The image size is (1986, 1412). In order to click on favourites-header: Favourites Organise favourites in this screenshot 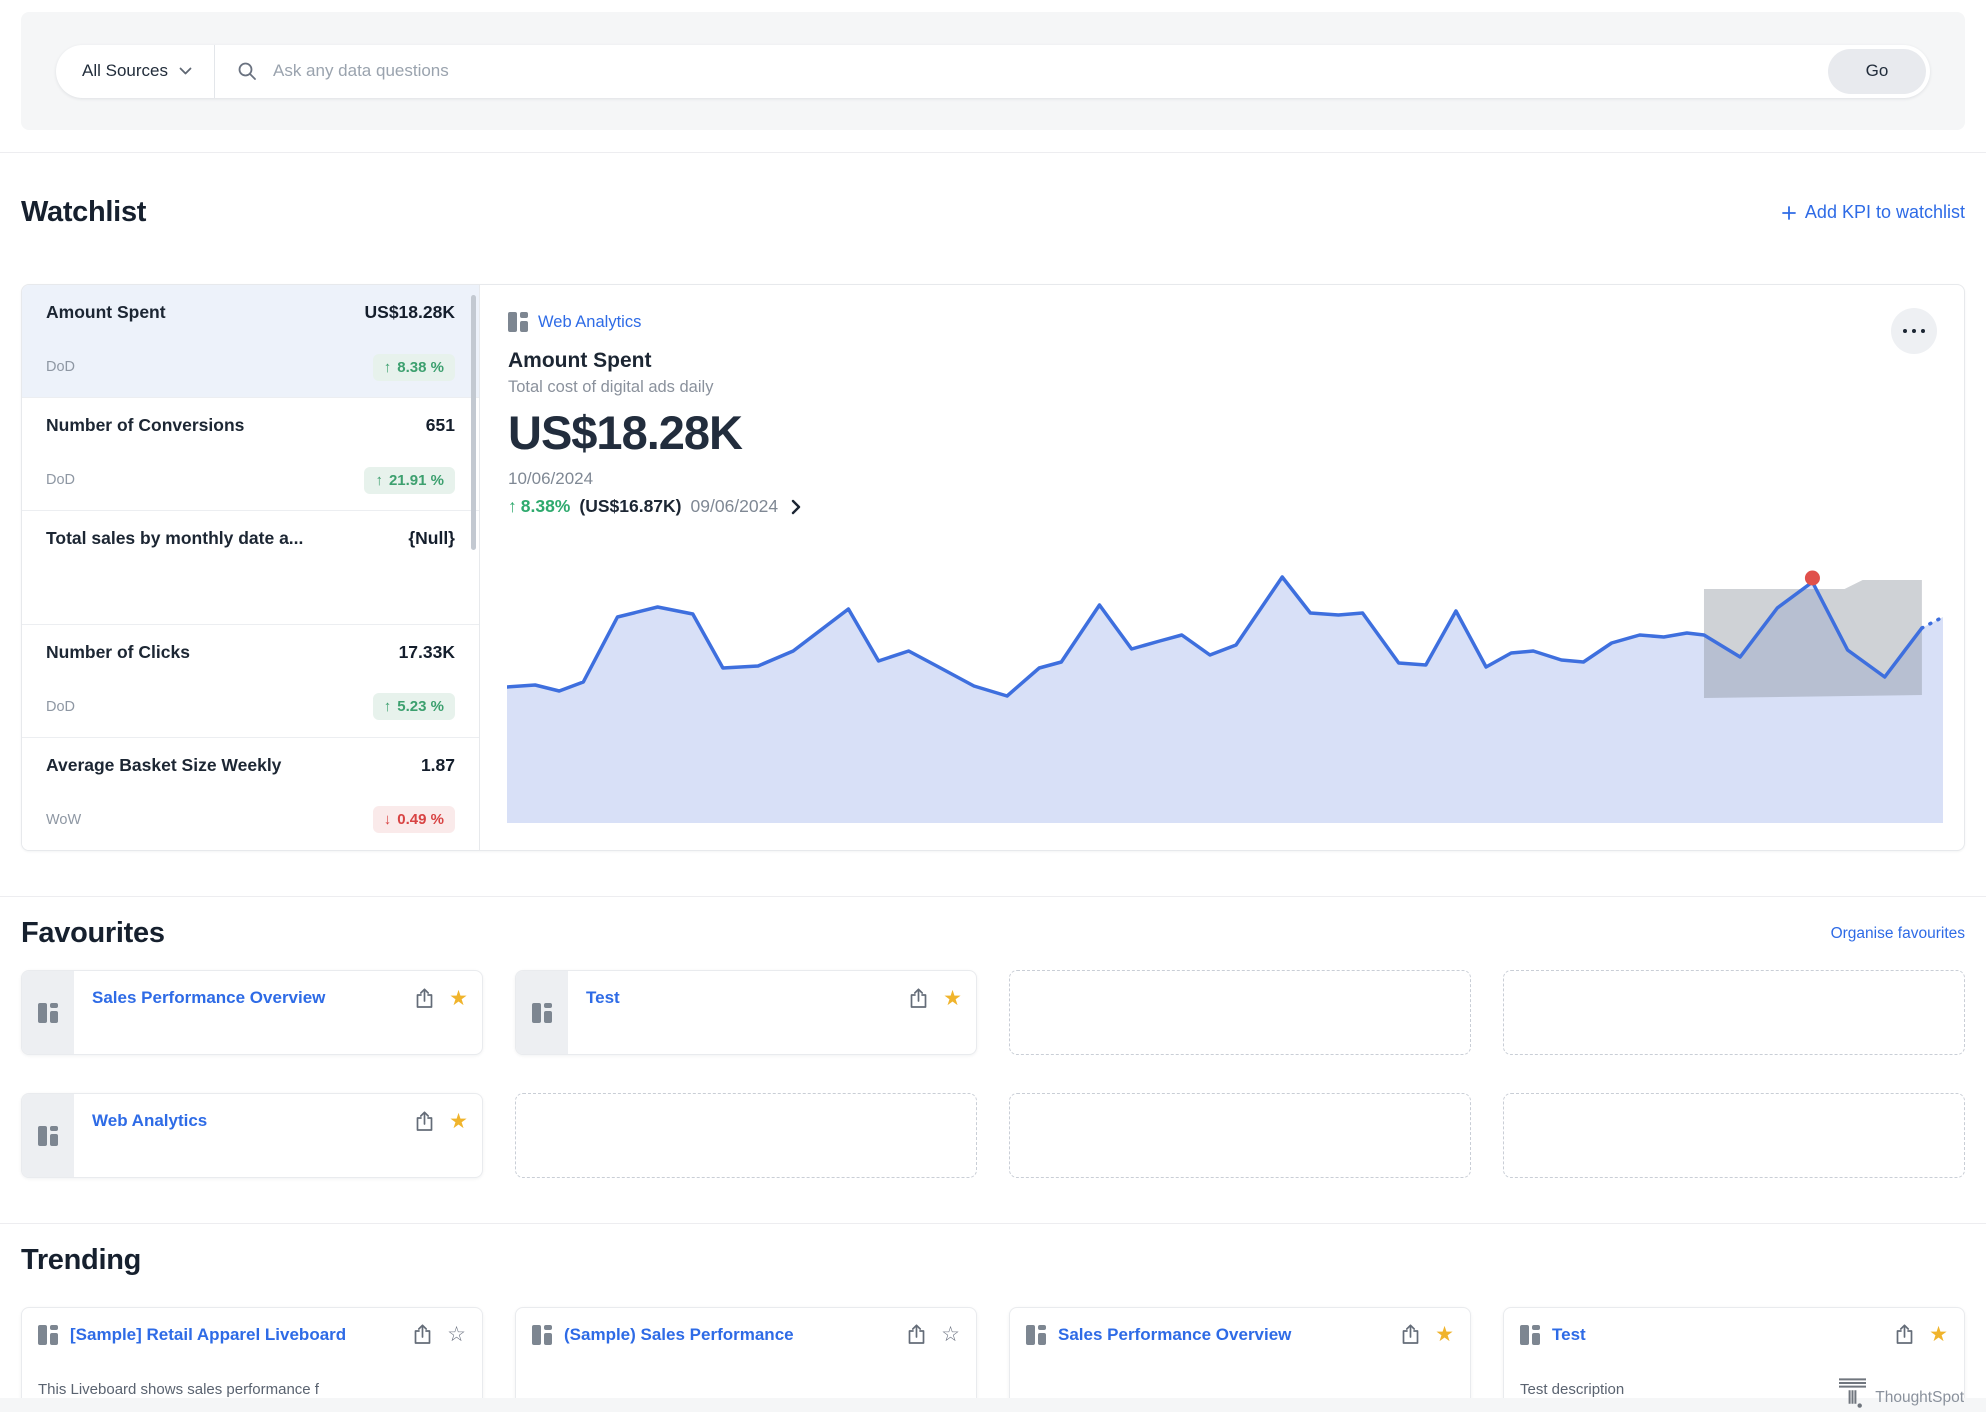, I will do `click(993, 933)`.